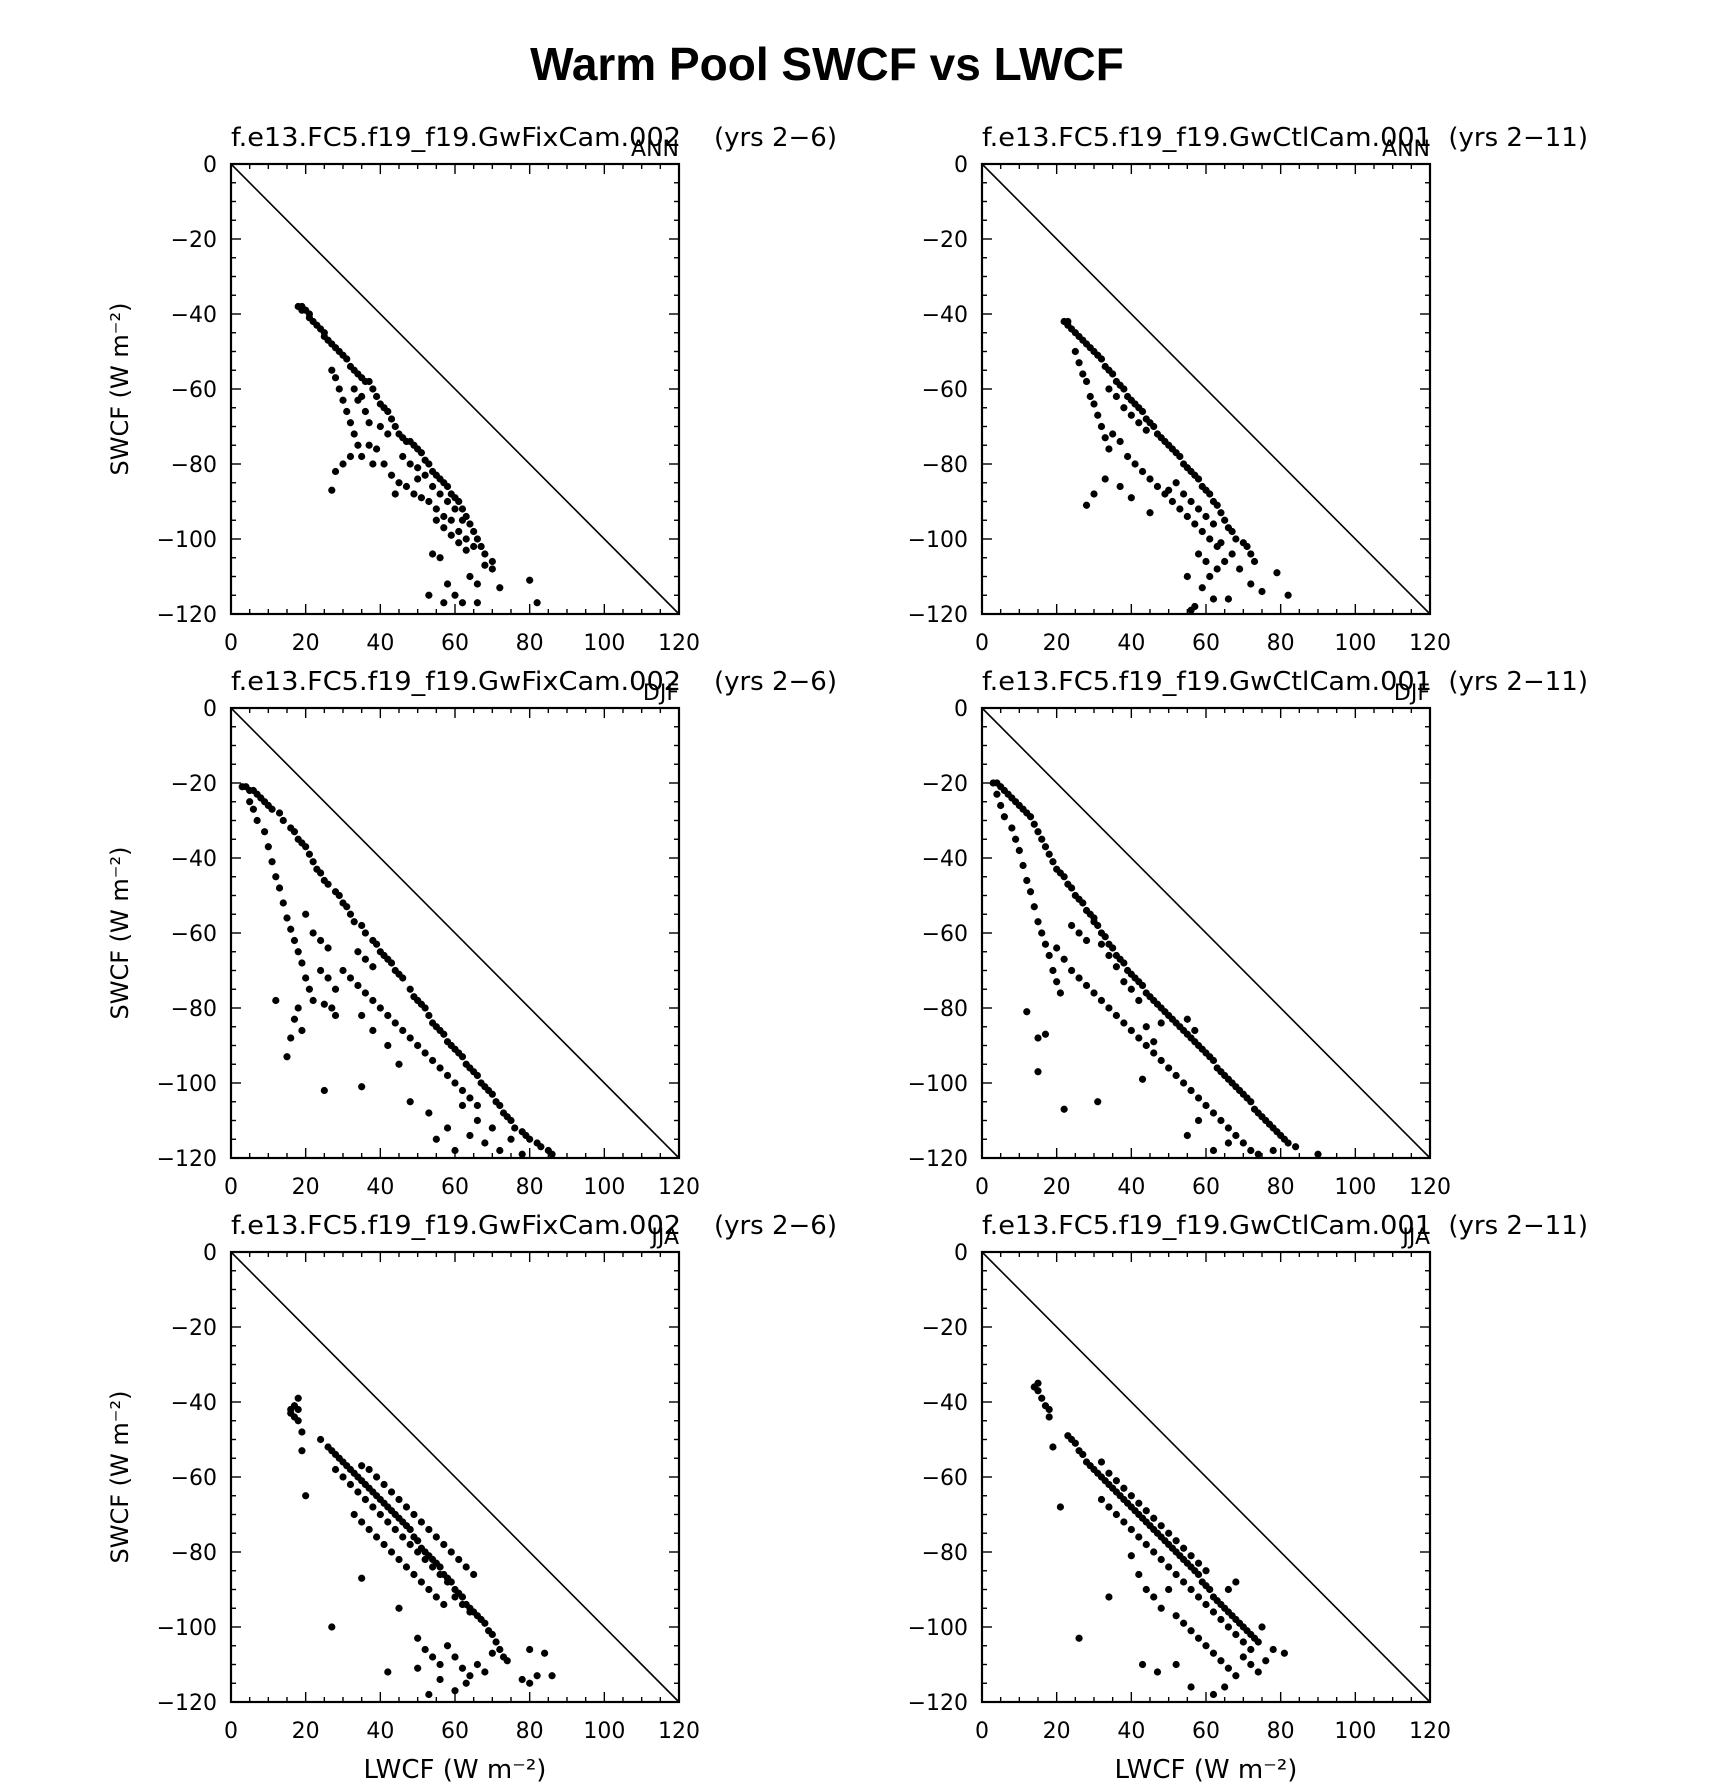 Image resolution: width=1710 pixels, height=1785 pixels. What do you see at coordinates (187, 615) in the screenshot?
I see `y-tick-label: −120` at bounding box center [187, 615].